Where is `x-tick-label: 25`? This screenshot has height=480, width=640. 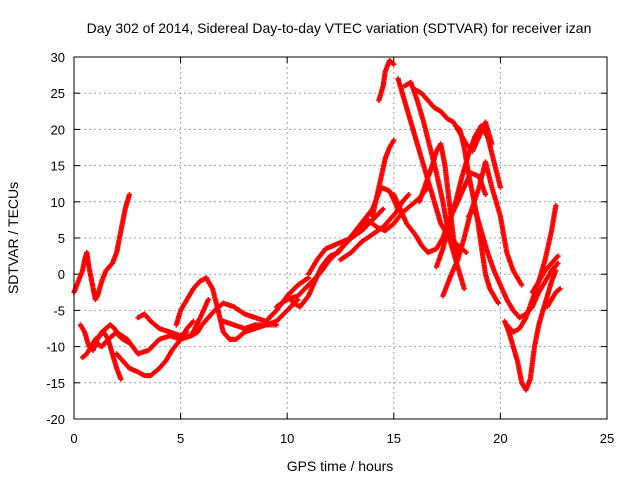
x-tick-label: 25 is located at coordinates (607, 438).